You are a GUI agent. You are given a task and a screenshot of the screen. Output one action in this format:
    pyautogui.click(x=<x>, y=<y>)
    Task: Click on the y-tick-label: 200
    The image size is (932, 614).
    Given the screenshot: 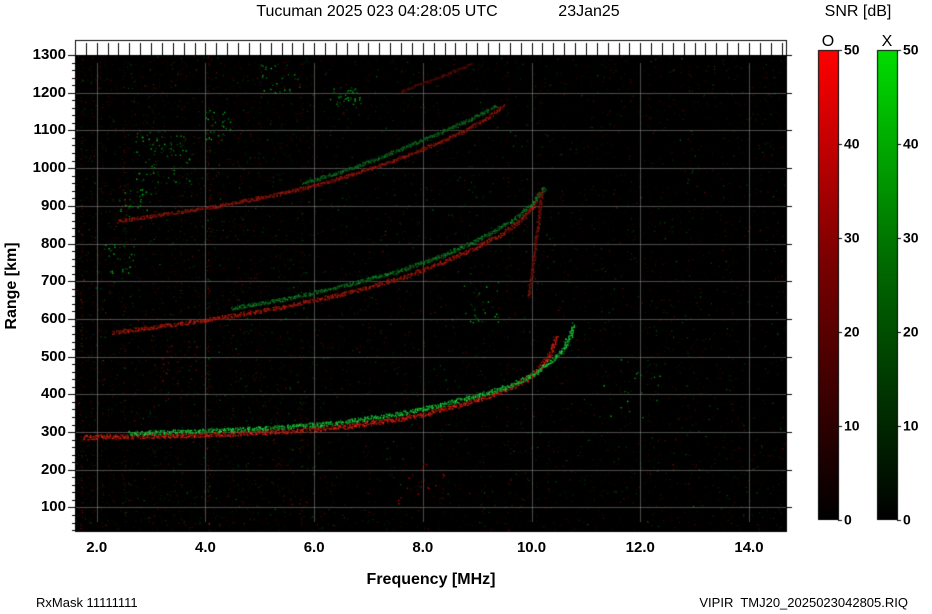 What is the action you would take?
    pyautogui.click(x=53, y=469)
    